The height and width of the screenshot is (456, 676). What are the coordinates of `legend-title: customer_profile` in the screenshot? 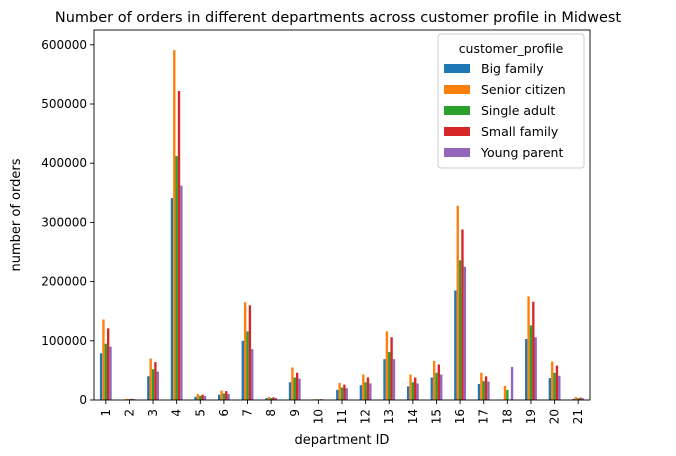 It's located at (511, 48).